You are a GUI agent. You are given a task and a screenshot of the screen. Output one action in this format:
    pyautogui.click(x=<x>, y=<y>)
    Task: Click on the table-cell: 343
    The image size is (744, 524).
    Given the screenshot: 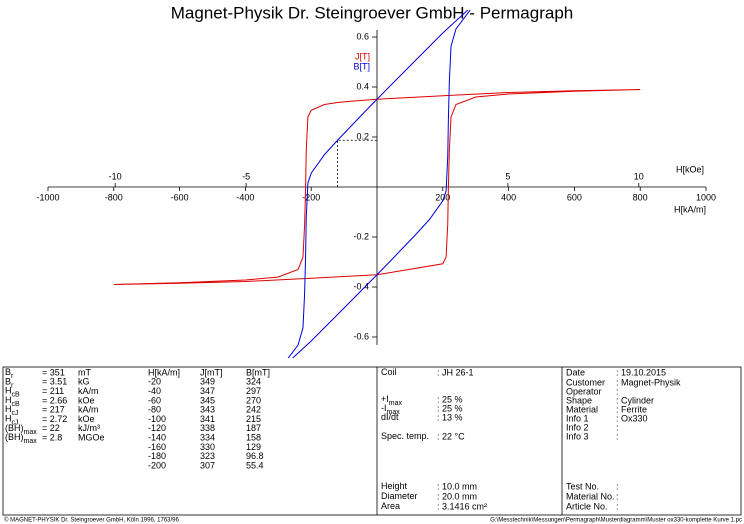 What is the action you would take?
    pyautogui.click(x=207, y=410)
    